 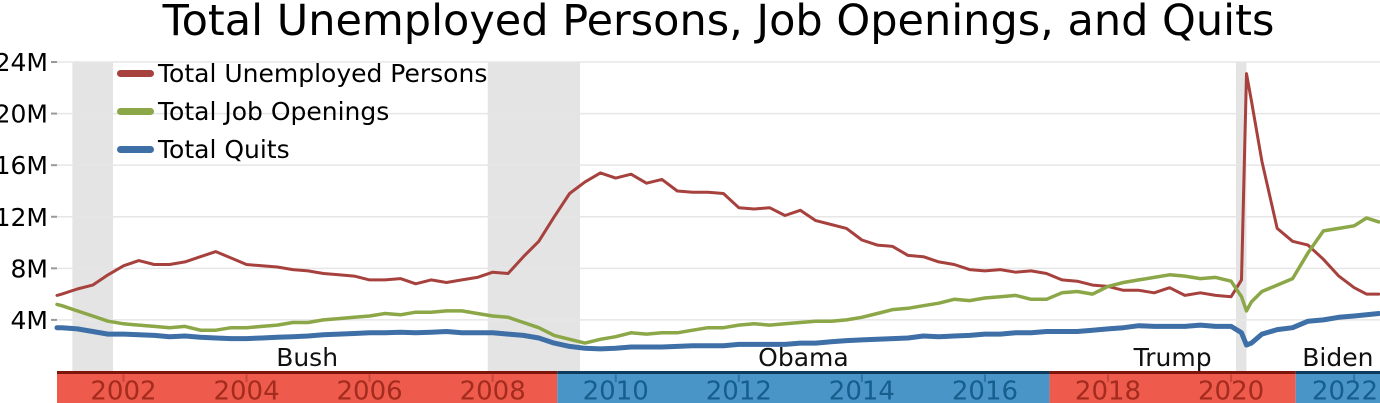 What do you see at coordinates (29, 320) in the screenshot?
I see `y-tick-label: 4M` at bounding box center [29, 320].